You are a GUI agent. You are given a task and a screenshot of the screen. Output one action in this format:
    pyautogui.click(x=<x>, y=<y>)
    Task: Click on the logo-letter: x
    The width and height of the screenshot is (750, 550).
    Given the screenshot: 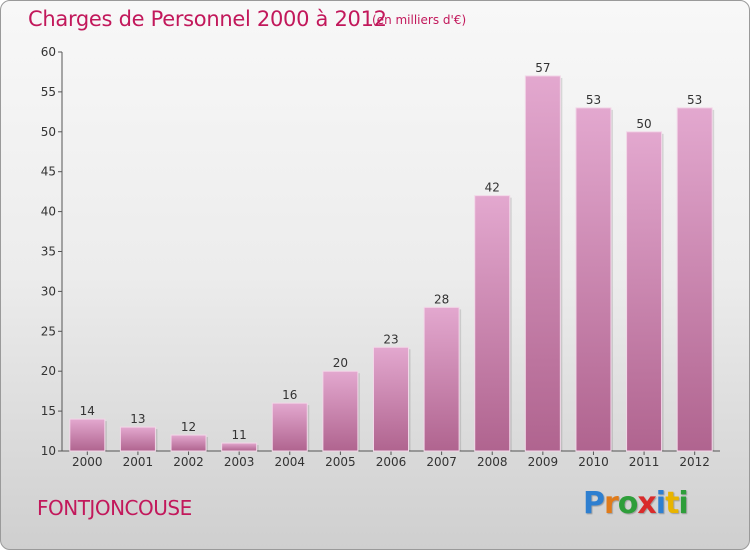 What is the action you would take?
    pyautogui.click(x=646, y=503)
    